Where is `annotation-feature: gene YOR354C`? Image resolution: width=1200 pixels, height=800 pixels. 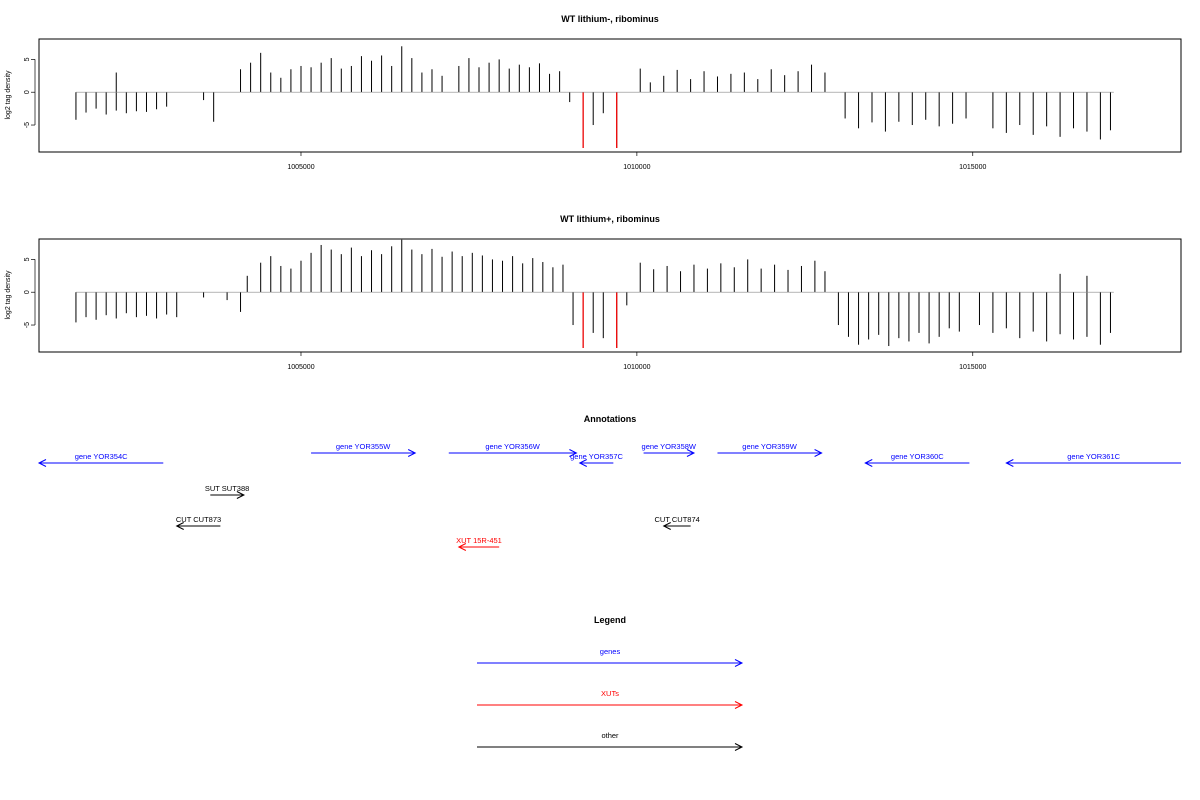
annotation-feature: gene YOR354C is located at coordinates (100, 459).